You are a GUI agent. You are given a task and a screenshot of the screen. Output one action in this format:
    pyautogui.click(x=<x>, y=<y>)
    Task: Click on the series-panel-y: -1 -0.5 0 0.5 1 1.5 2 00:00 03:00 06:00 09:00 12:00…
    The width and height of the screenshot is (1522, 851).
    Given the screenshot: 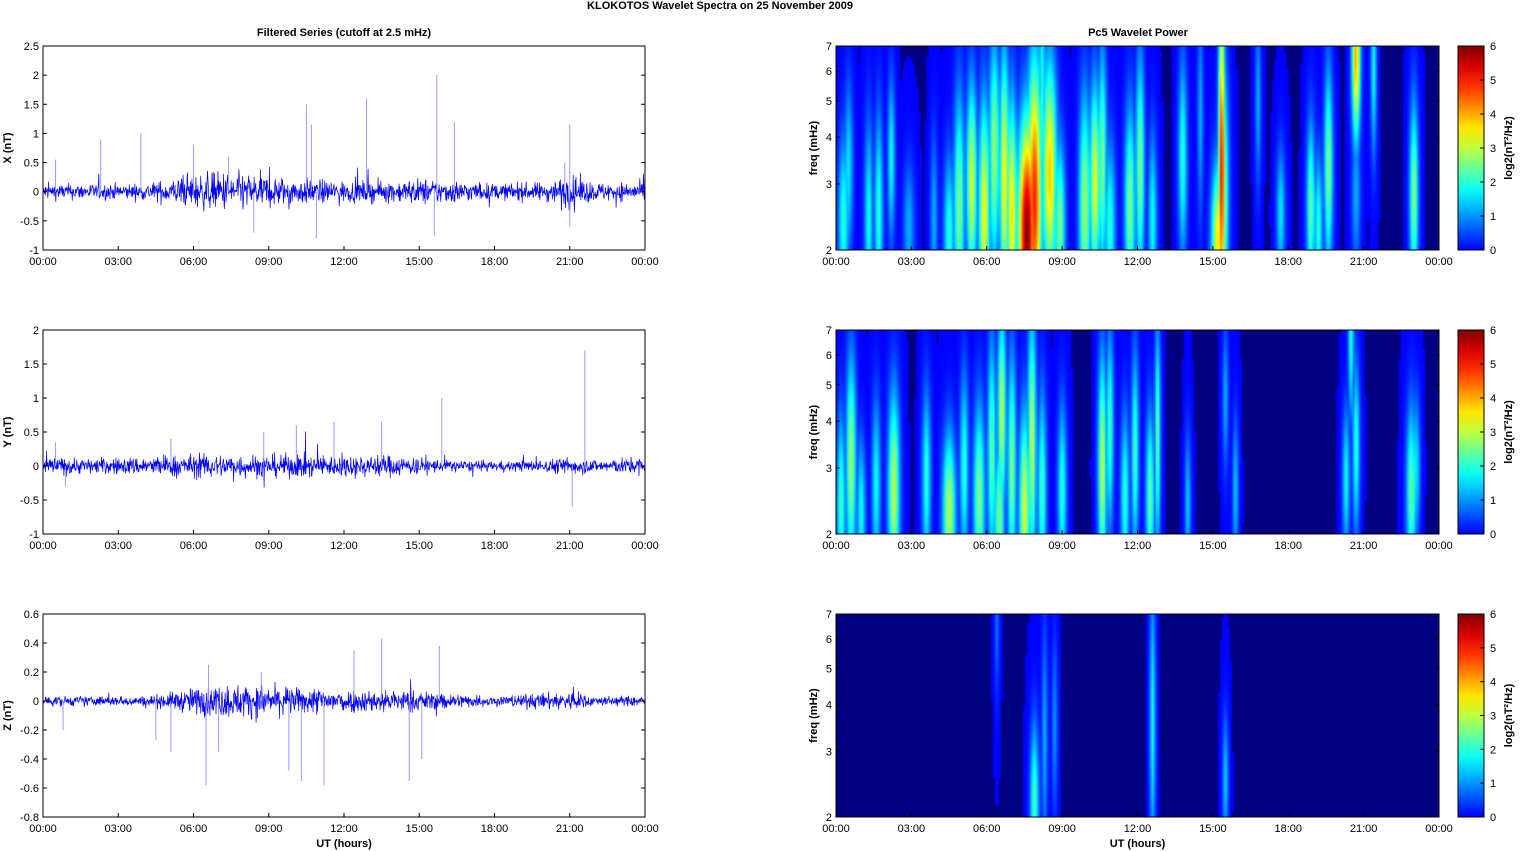 What is the action you would take?
    pyautogui.click(x=330, y=438)
    